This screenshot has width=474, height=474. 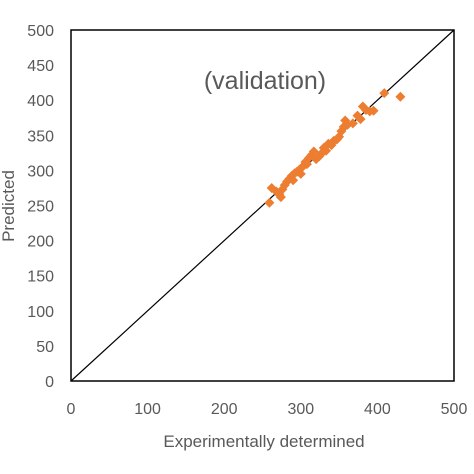 I want to click on y-tick-labels: 0 50 100 150 200 250 300 350 400 450 500, so click(x=40, y=207).